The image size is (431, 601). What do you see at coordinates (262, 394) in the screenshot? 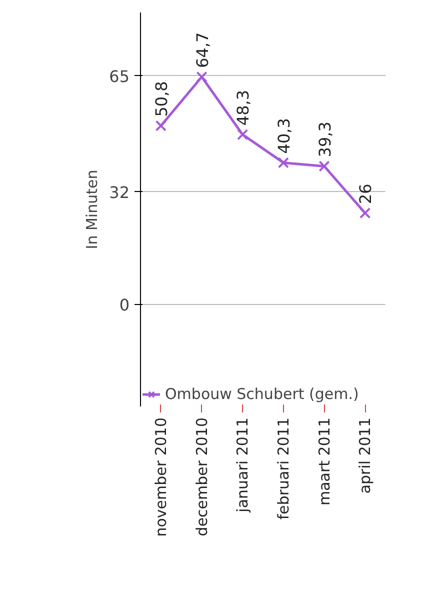
I see `legend-label: Ombouw Schubert (gem.)` at bounding box center [262, 394].